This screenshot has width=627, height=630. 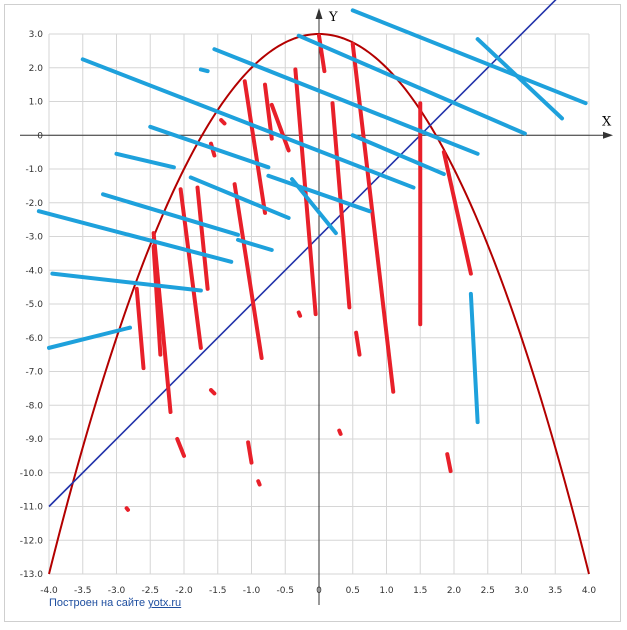 What do you see at coordinates (165, 603) in the screenshot?
I see `credit-link: yotx.ru` at bounding box center [165, 603].